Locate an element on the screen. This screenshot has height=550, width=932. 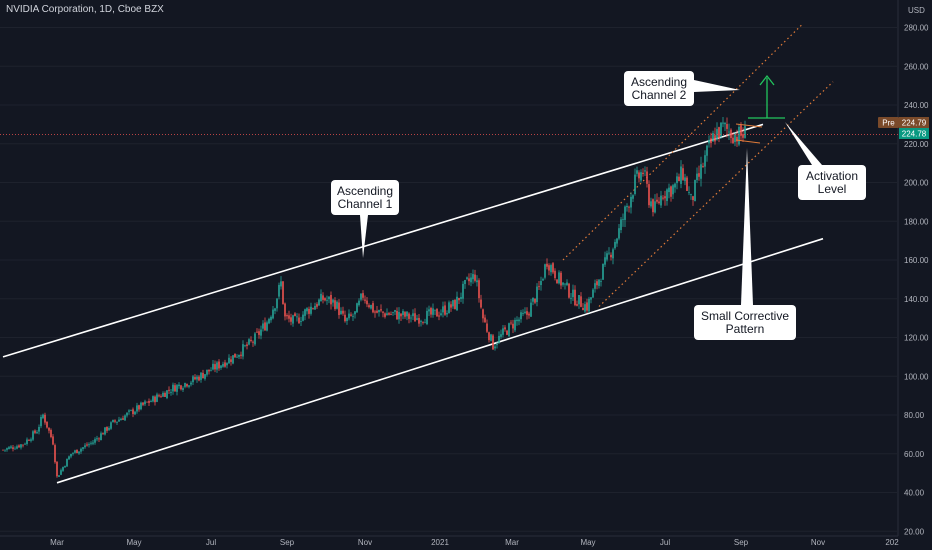
pre-badge-label: Pre is located at coordinates (888, 123).